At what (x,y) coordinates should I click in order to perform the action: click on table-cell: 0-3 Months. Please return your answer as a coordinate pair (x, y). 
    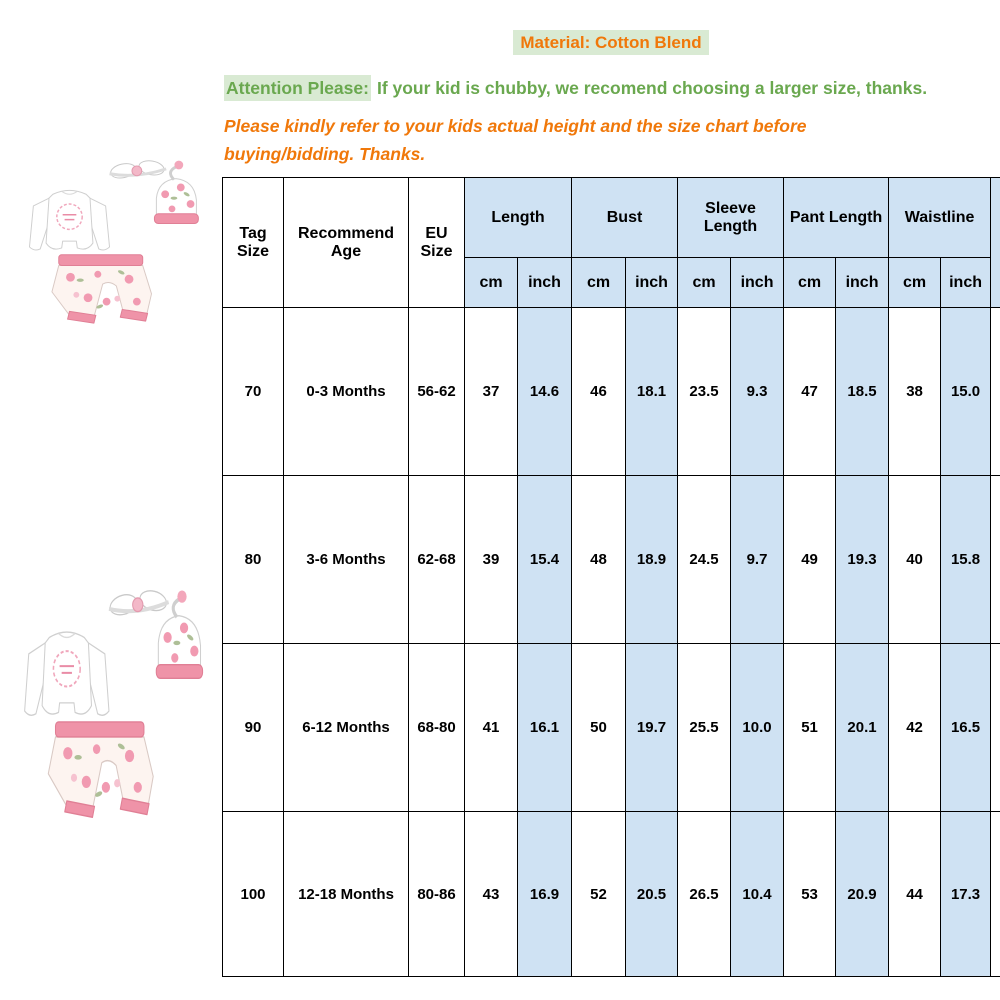
    Looking at the image, I should click on (346, 391).